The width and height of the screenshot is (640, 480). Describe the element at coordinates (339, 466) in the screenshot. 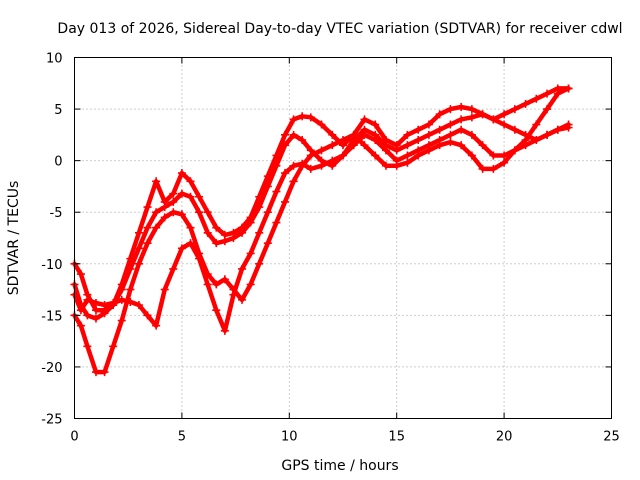

I see `x-axis-label: GPS time / hours` at that location.